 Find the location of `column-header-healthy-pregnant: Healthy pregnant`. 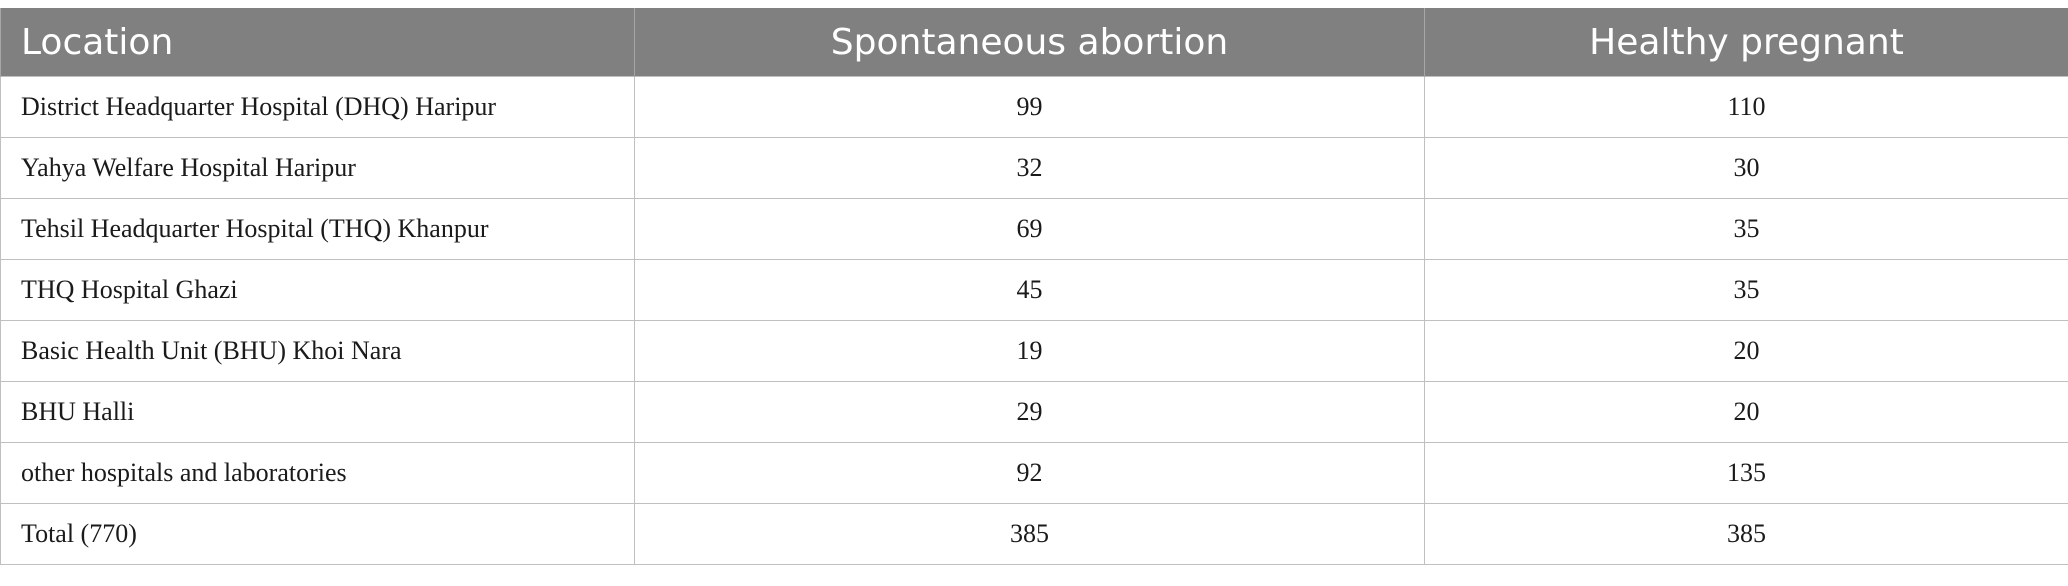

column-header-healthy-pregnant: Healthy pregnant is located at coordinates (1746, 42).